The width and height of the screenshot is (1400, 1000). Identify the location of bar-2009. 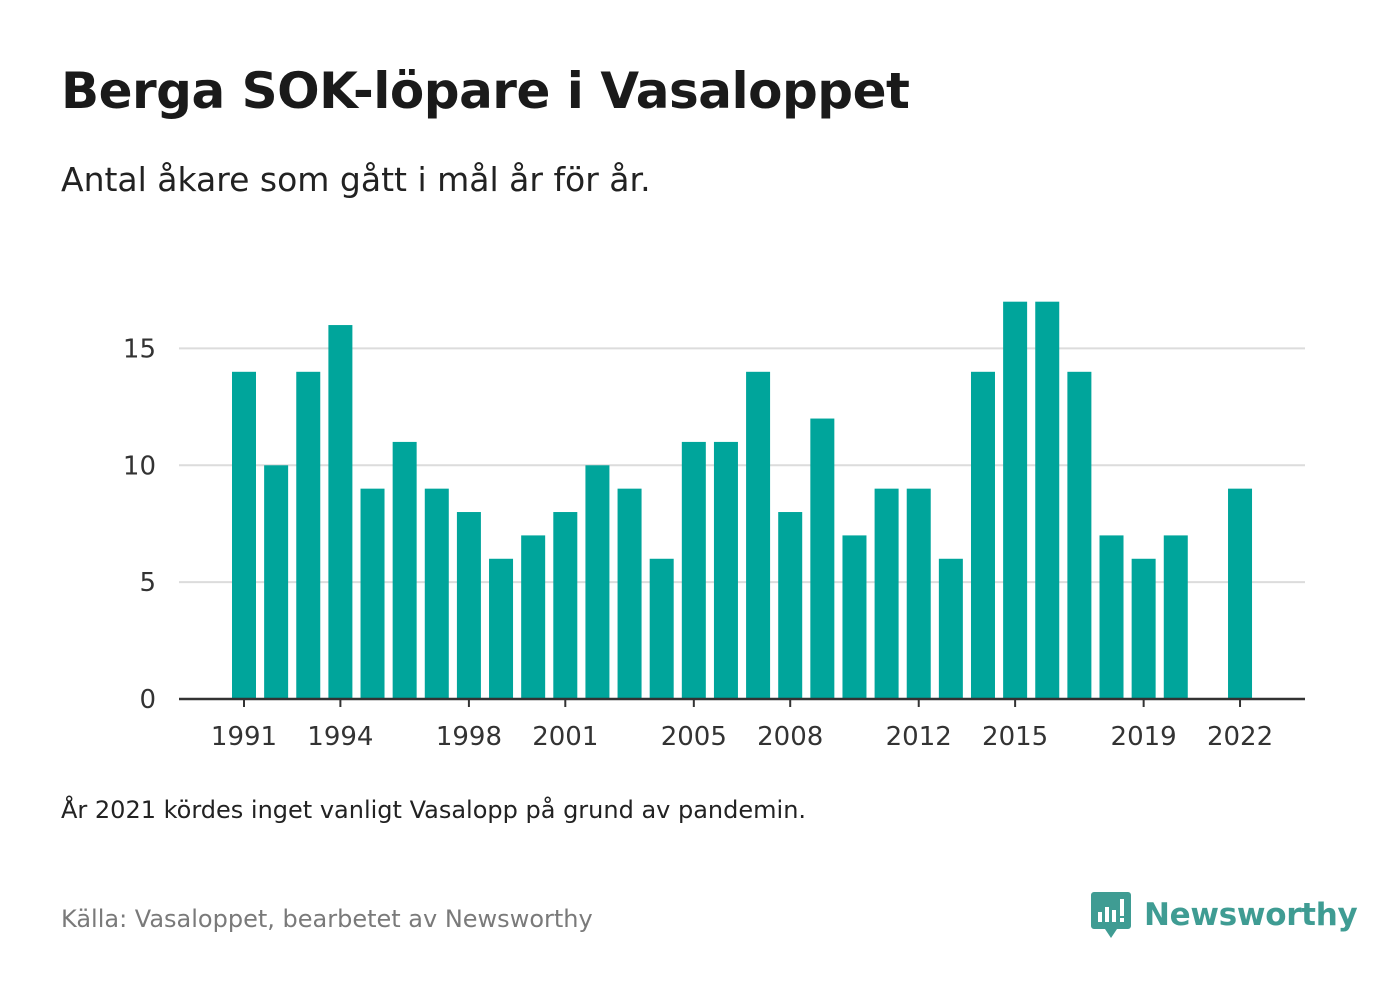
(822, 558).